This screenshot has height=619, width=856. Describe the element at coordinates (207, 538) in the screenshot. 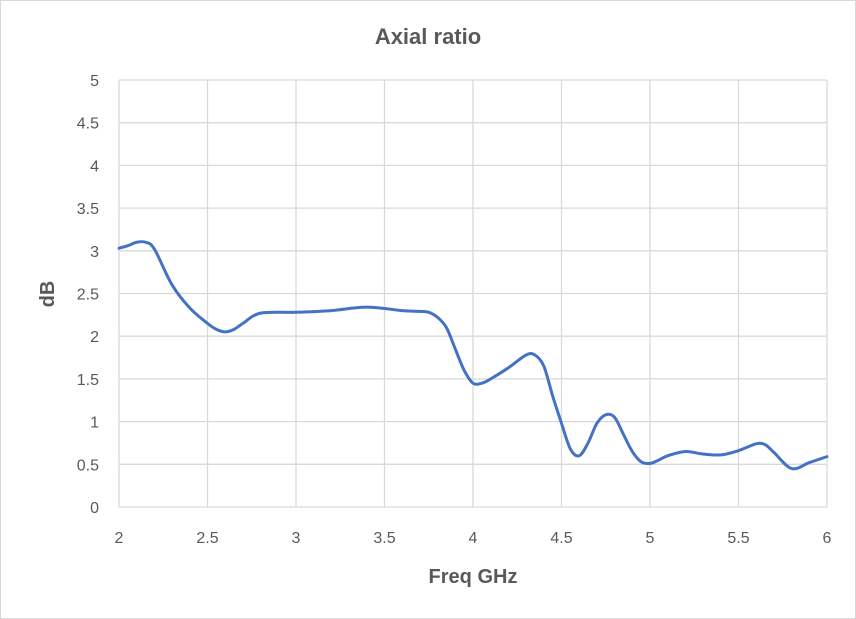

I see `x-tick-label: 2.5` at that location.